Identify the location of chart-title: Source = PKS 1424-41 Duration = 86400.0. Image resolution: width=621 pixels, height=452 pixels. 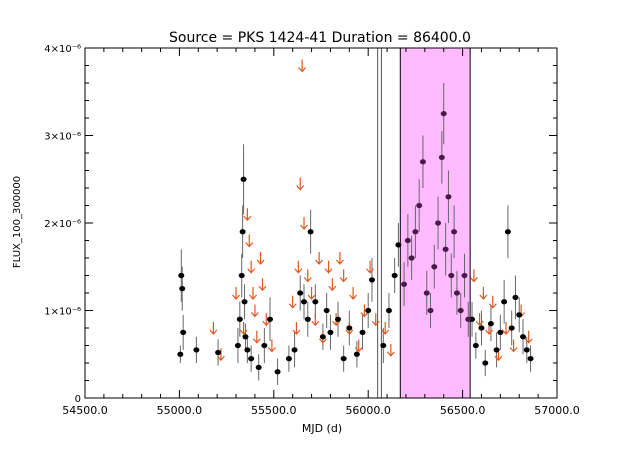
(320, 38).